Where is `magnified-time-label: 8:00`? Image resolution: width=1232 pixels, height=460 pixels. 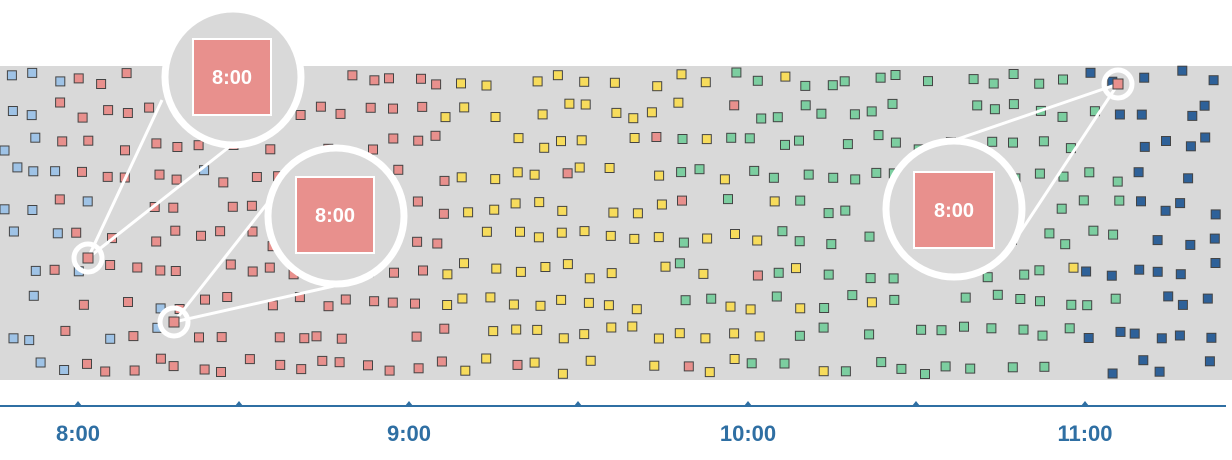 magnified-time-label: 8:00 is located at coordinates (335, 216).